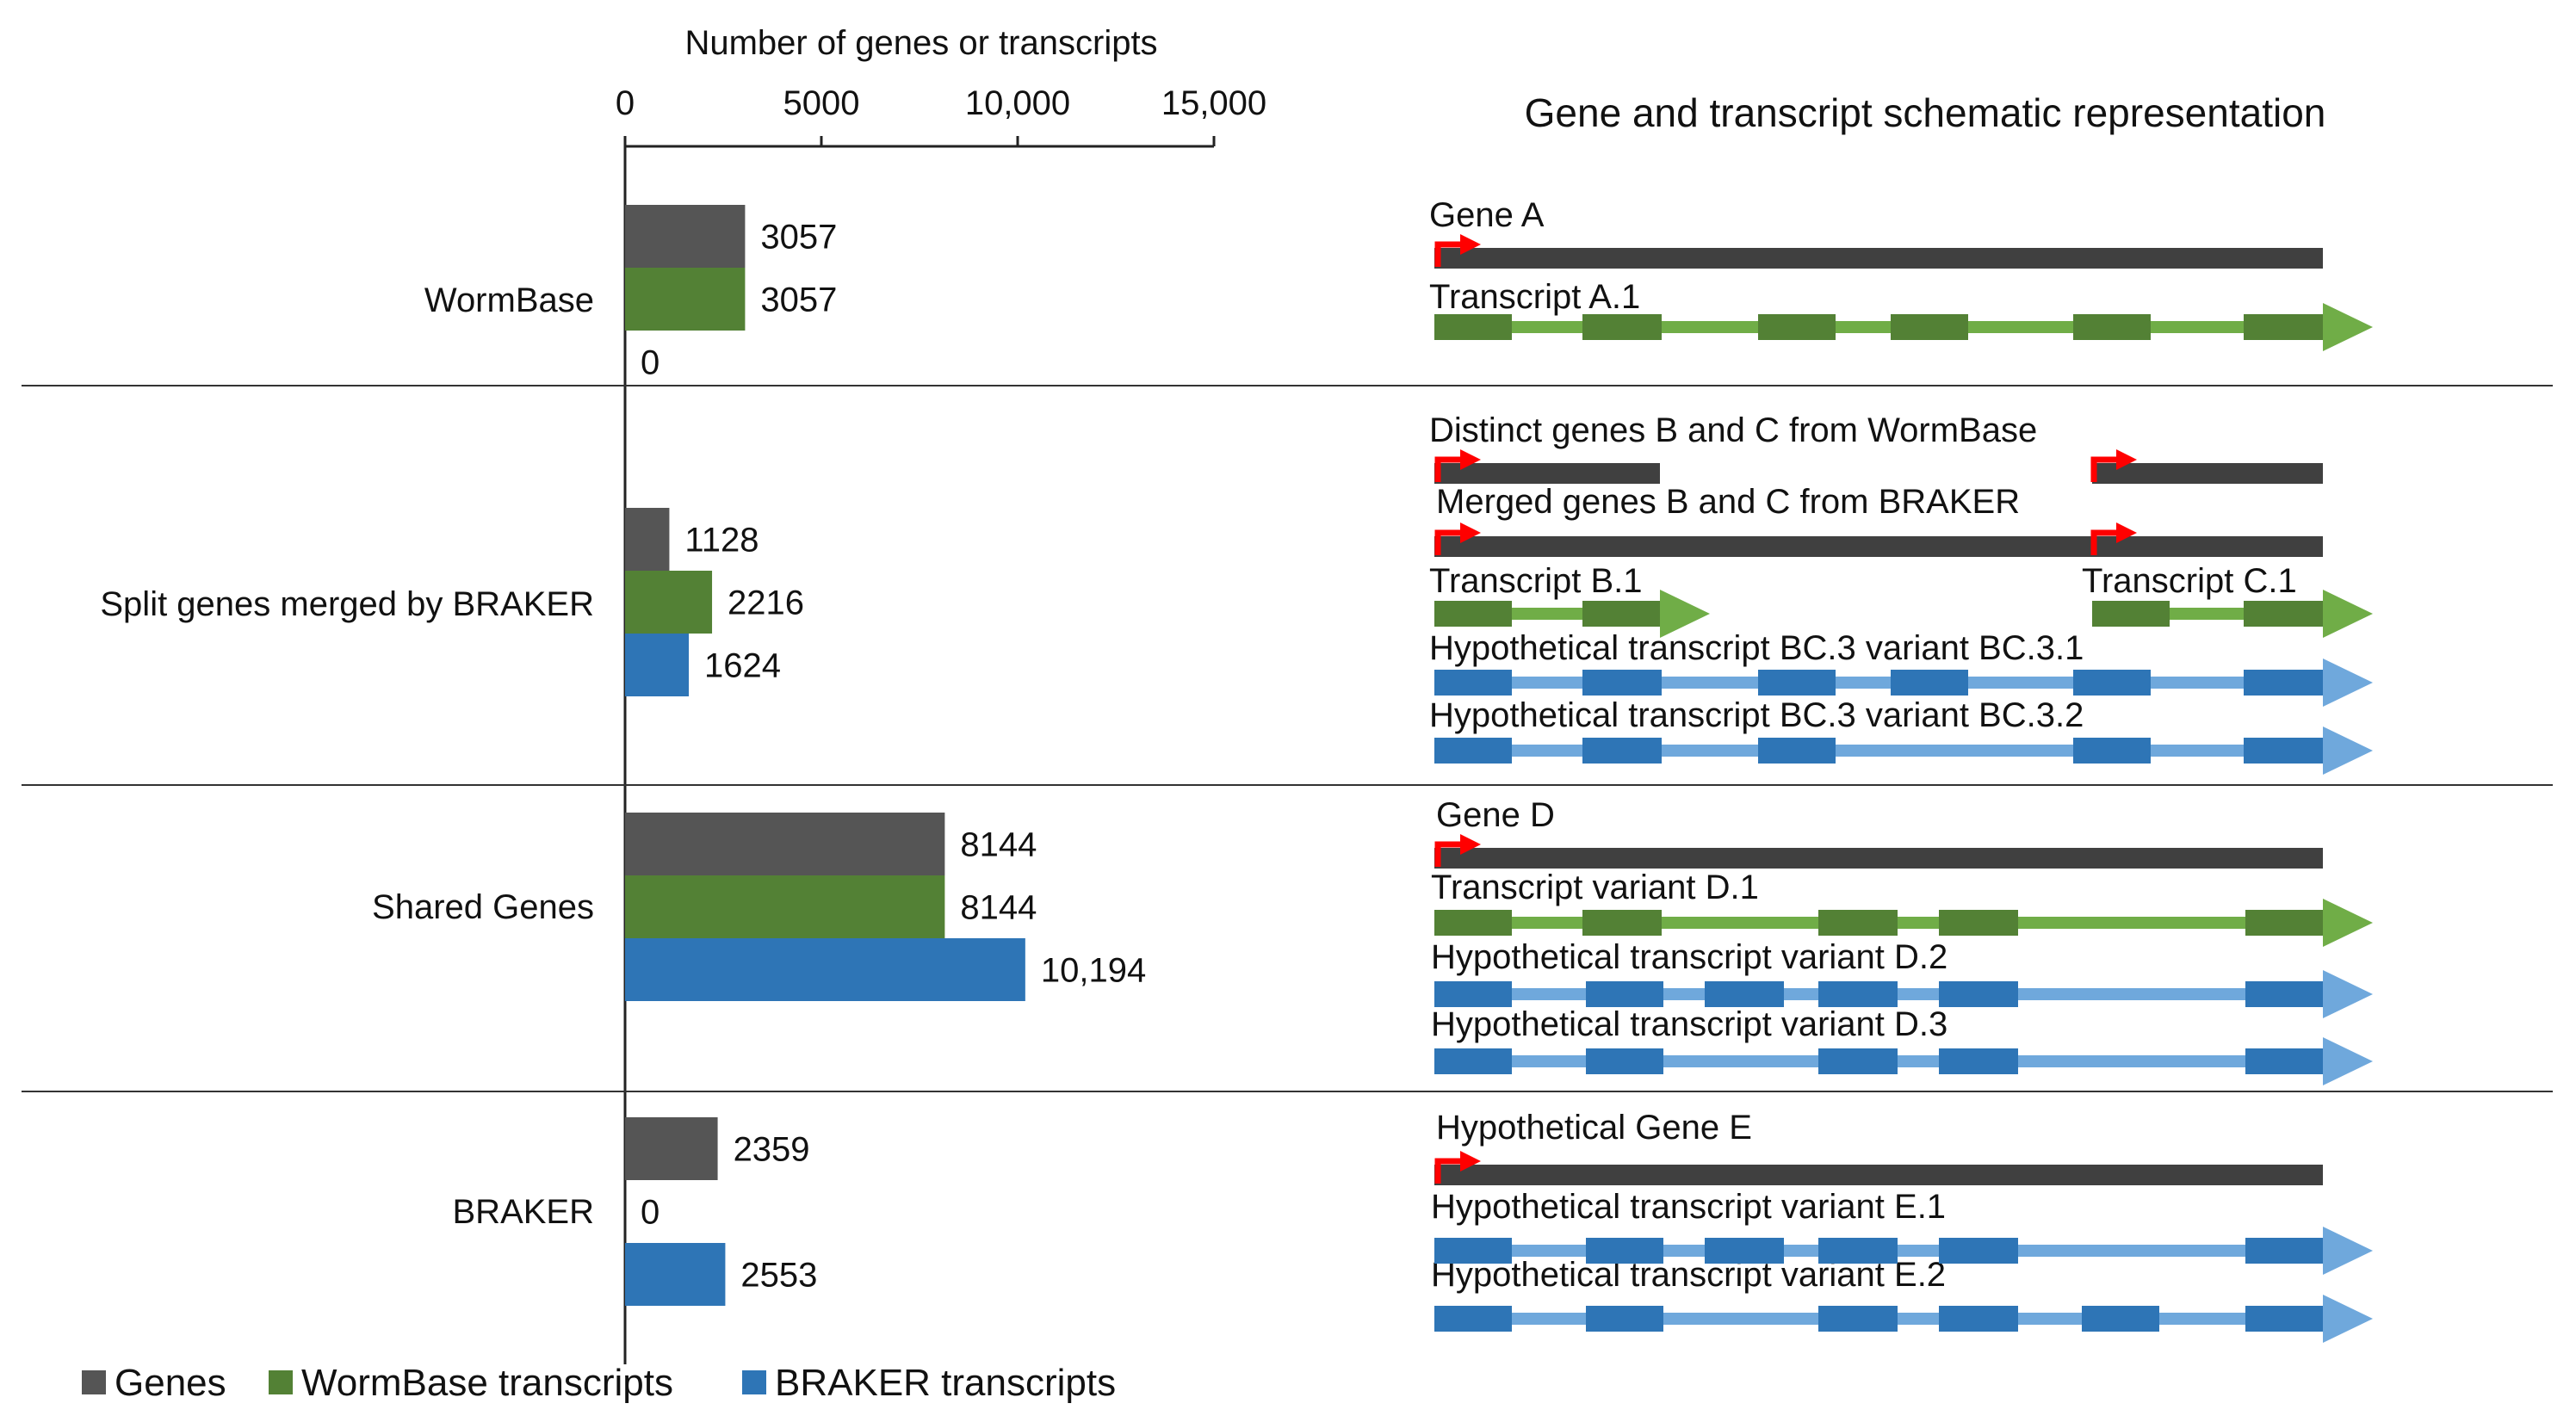  What do you see at coordinates (1689, 1024) in the screenshot?
I see `transcript-d3-label: Hypothetical transcript variant D.3` at bounding box center [1689, 1024].